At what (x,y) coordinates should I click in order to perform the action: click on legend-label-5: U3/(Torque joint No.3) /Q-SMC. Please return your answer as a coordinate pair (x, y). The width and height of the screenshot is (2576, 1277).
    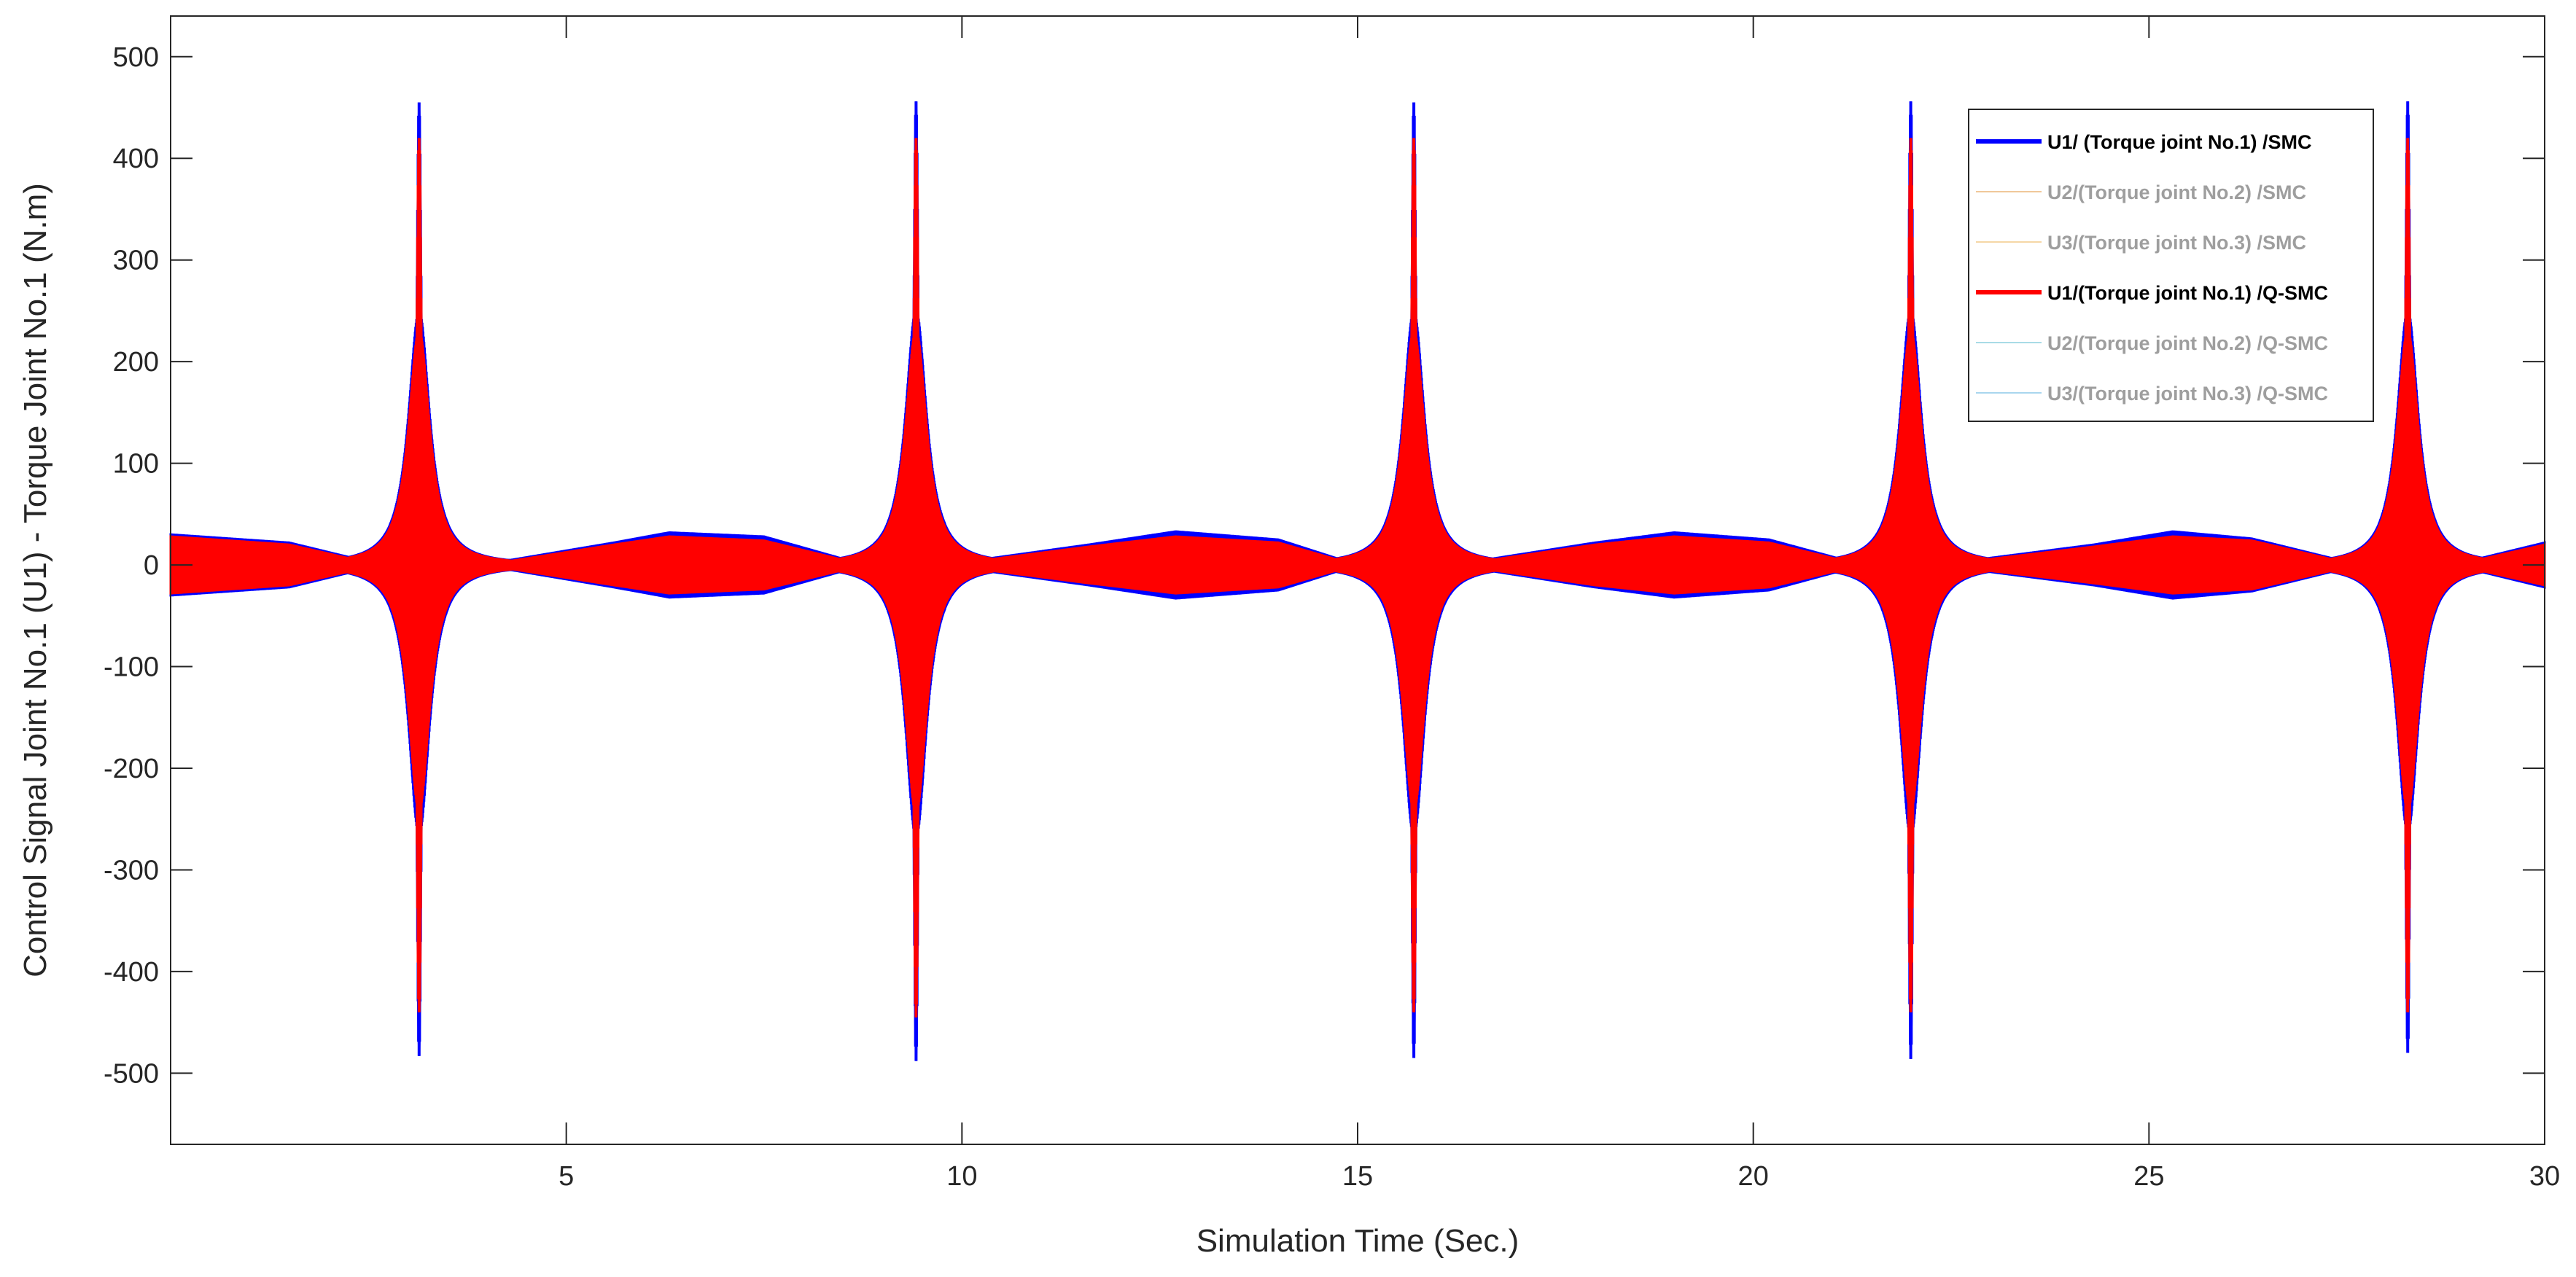
    Looking at the image, I should click on (2187, 394).